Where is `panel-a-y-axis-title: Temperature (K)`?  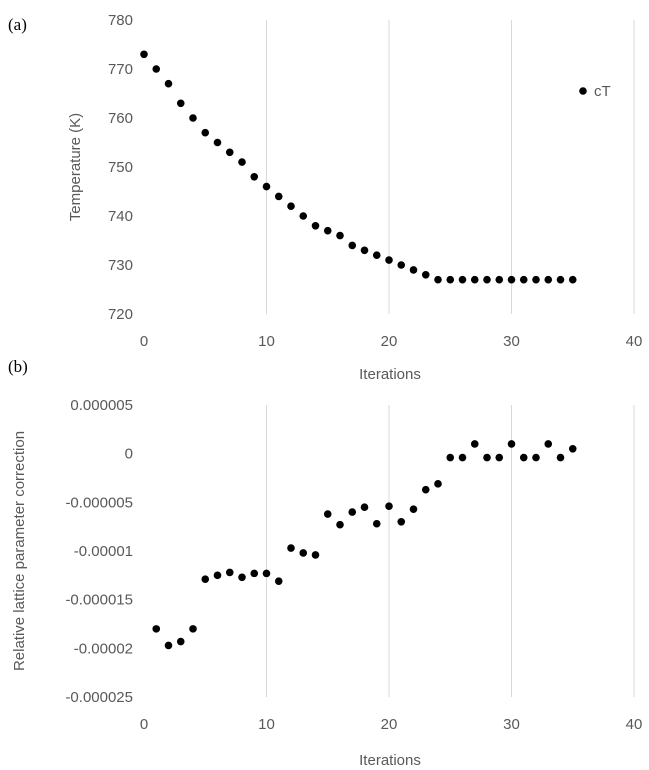
panel-a-y-axis-title: Temperature (K) is located at coordinates (75, 167).